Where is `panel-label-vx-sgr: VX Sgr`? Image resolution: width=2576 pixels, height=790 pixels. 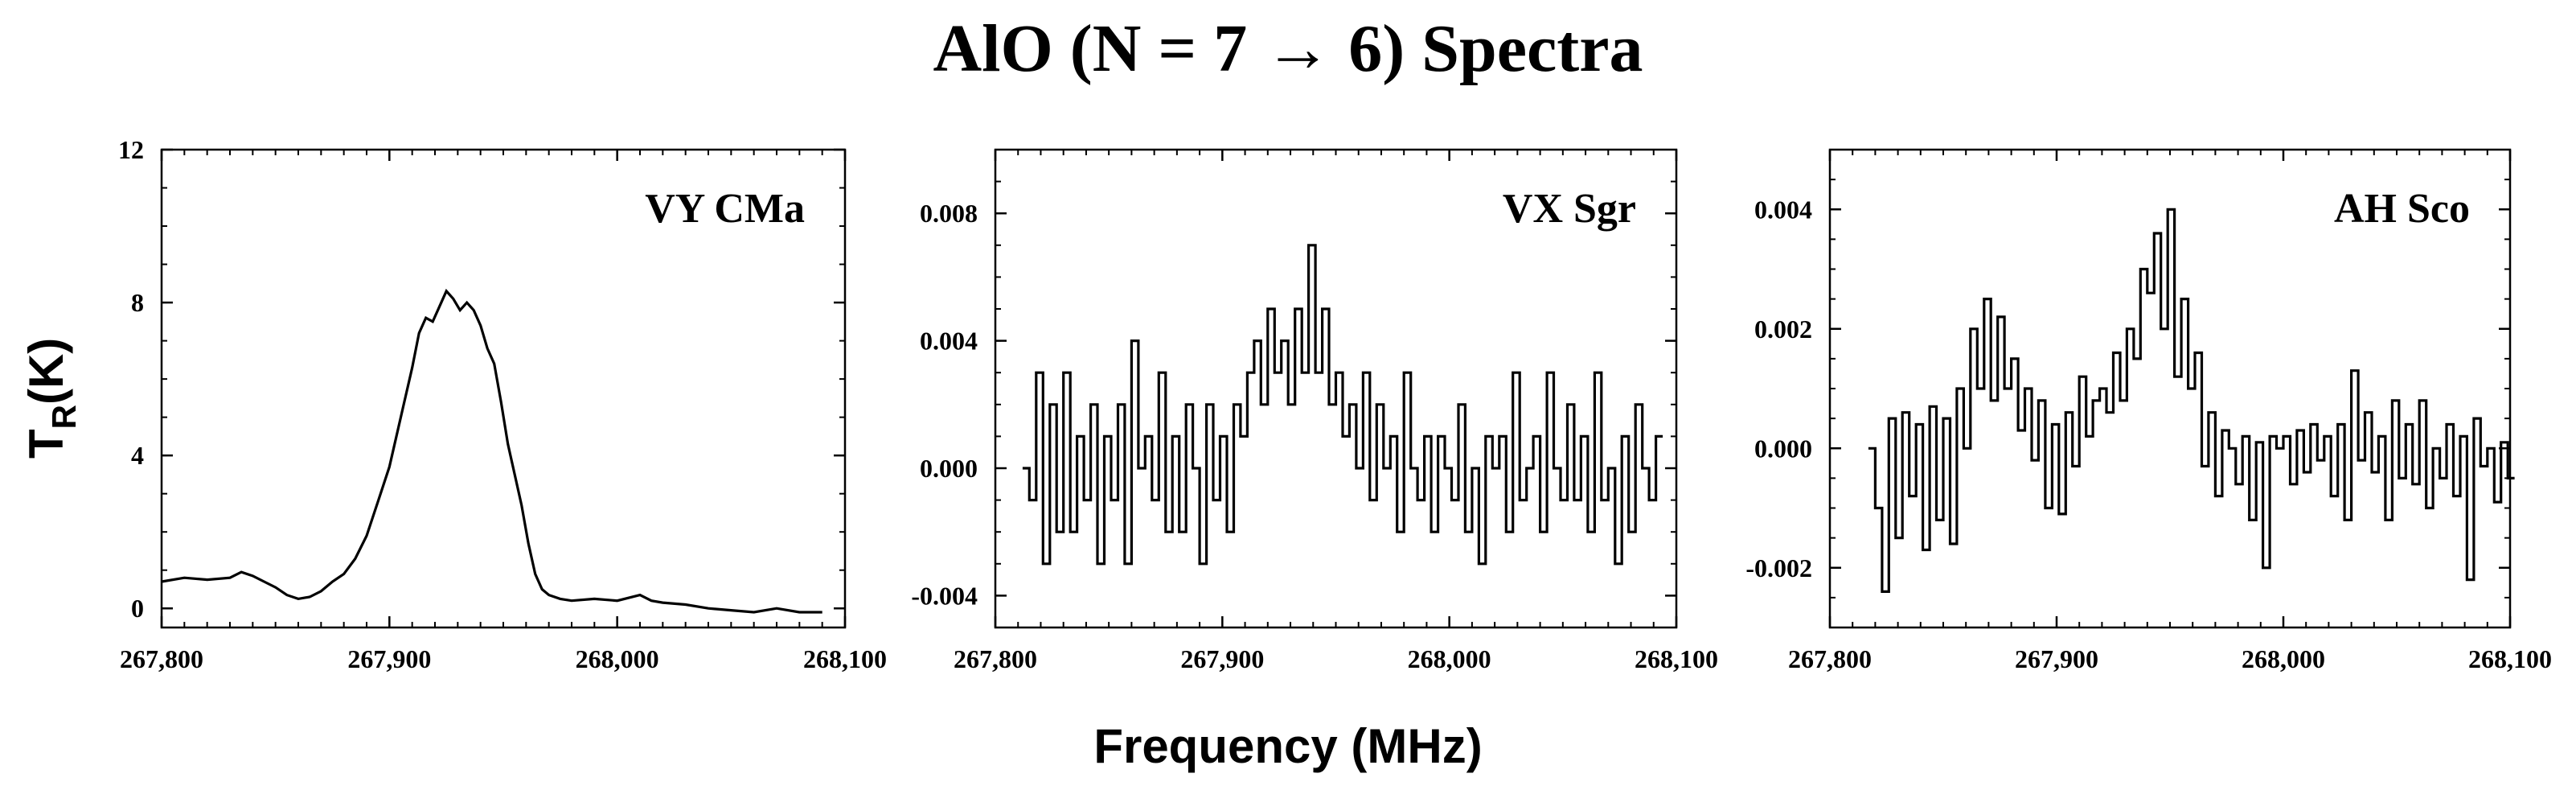
panel-label-vx-sgr: VX Sgr is located at coordinates (1569, 209).